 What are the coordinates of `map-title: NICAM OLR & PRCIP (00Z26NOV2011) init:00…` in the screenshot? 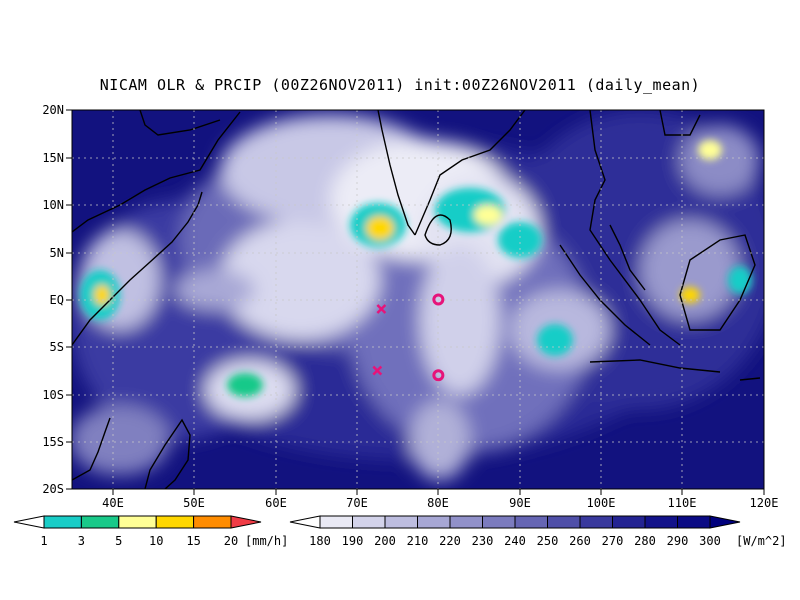 It's located at (400, 85).